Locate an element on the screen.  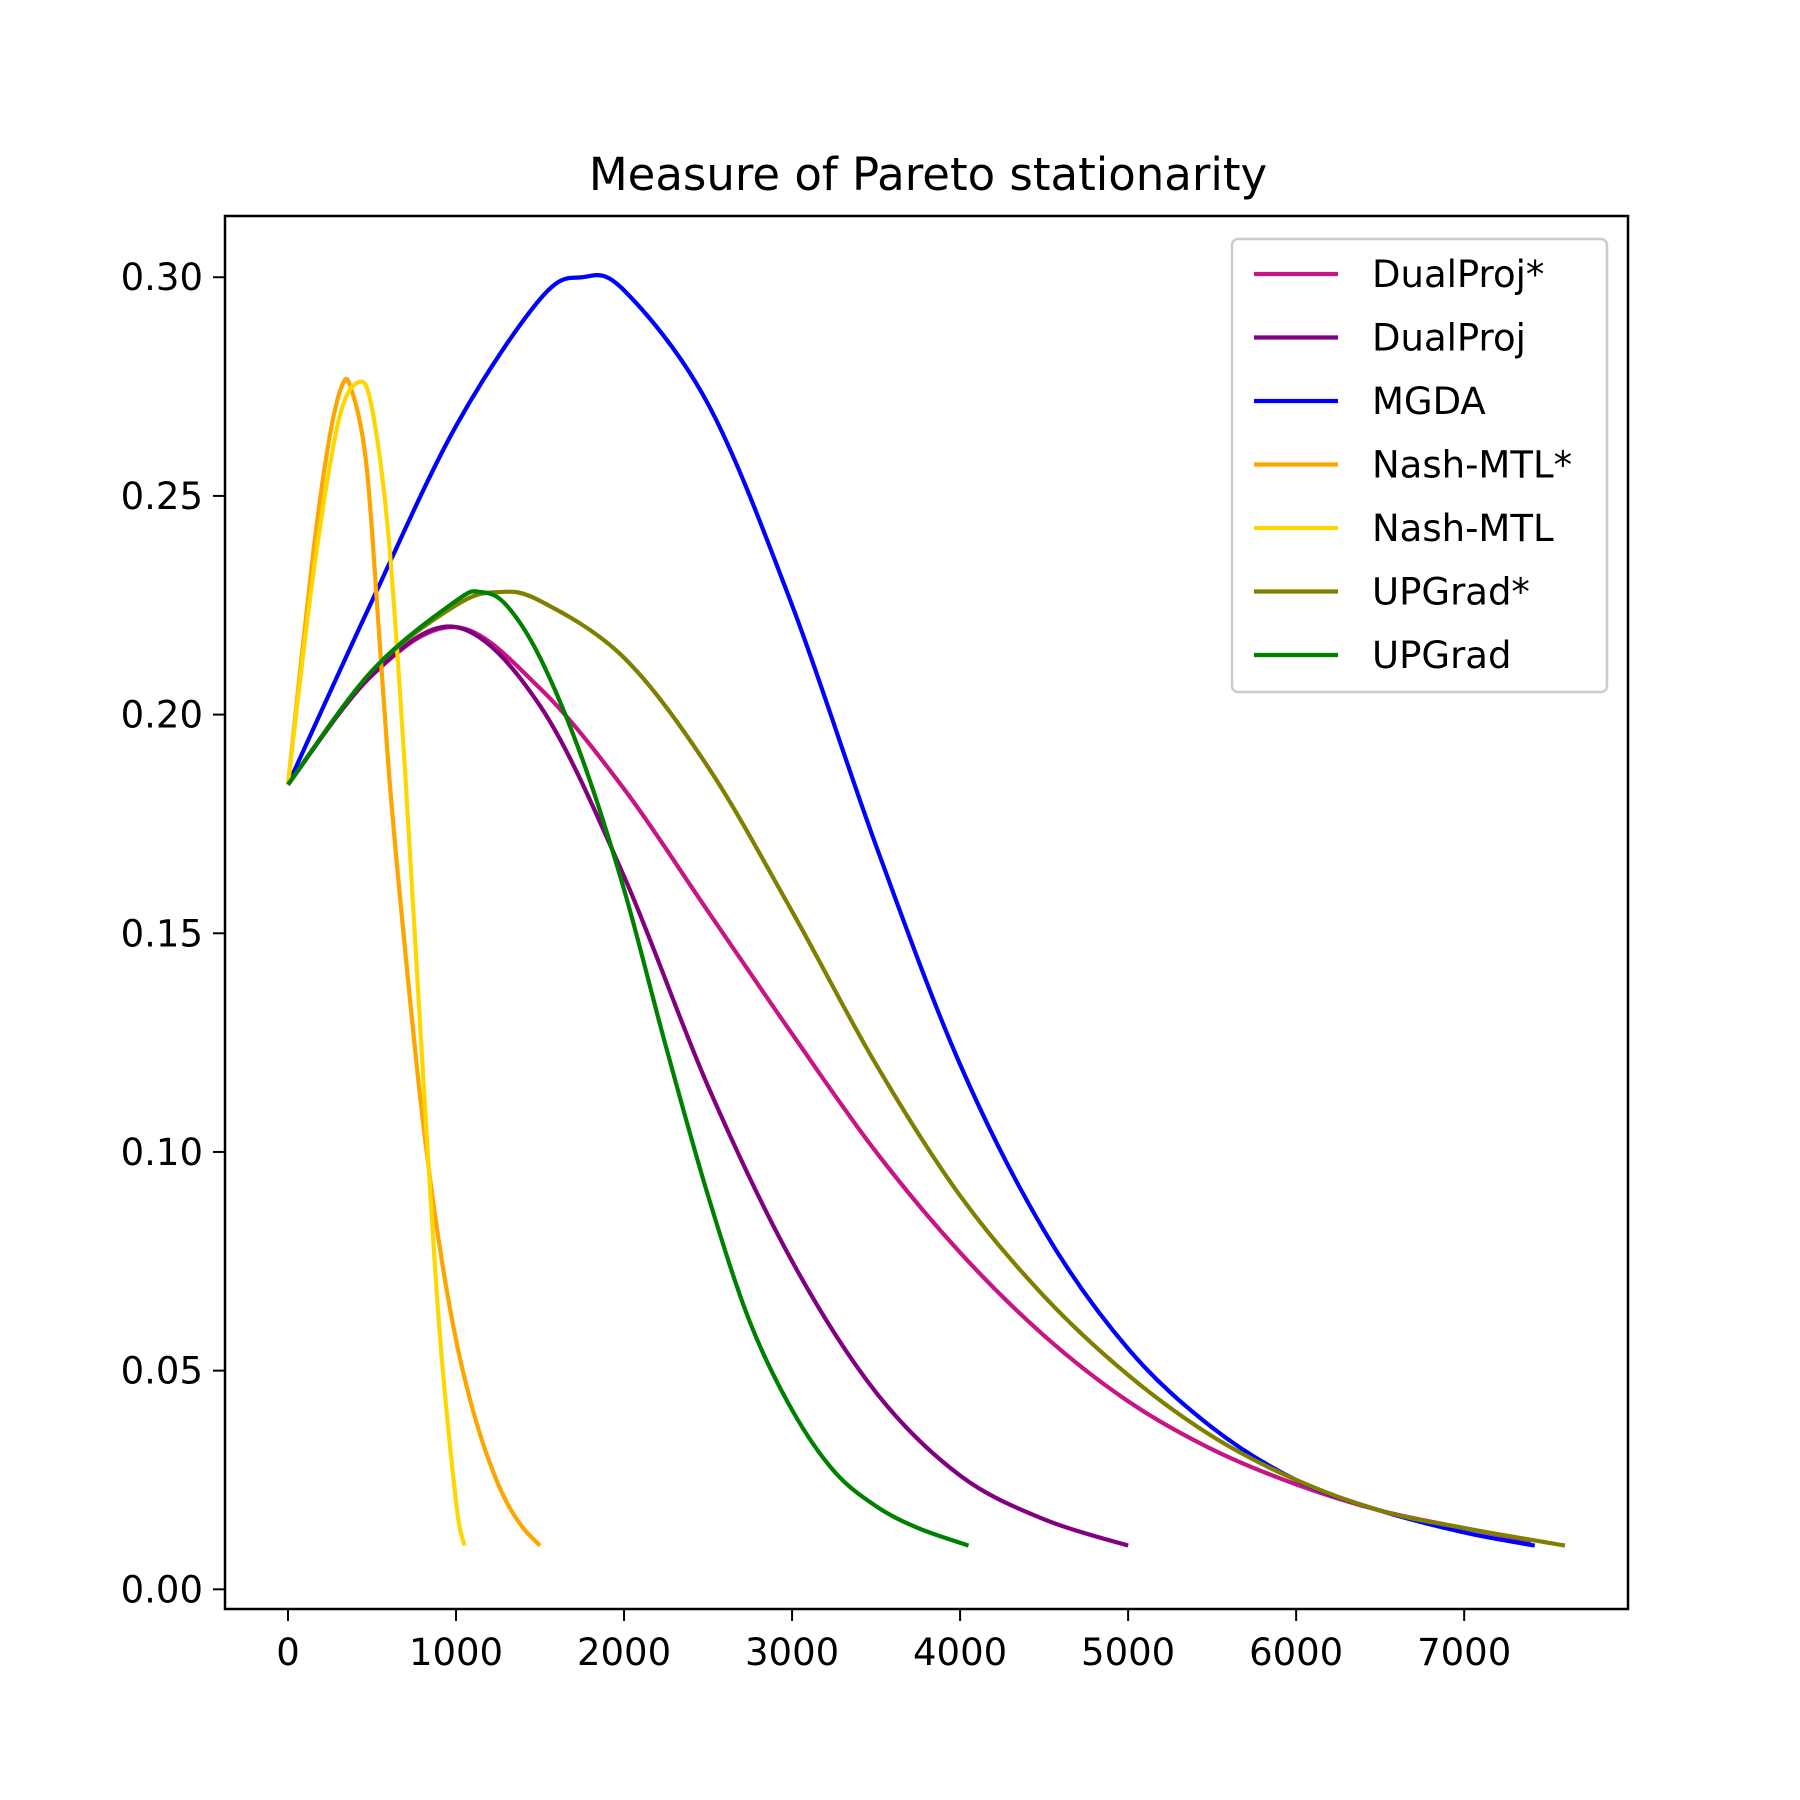
series-line-nash-mtl-star is located at coordinates (413, 962).